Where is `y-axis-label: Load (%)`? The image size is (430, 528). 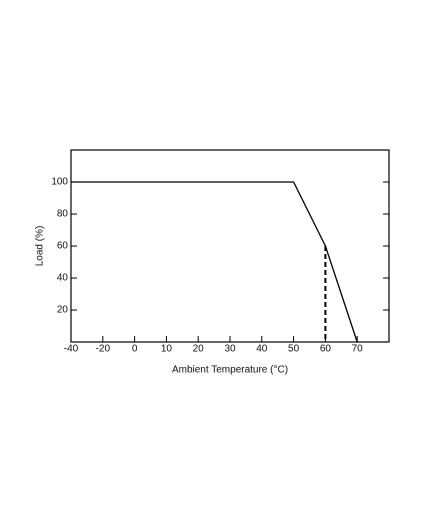 y-axis-label: Load (%) is located at coordinates (40, 246).